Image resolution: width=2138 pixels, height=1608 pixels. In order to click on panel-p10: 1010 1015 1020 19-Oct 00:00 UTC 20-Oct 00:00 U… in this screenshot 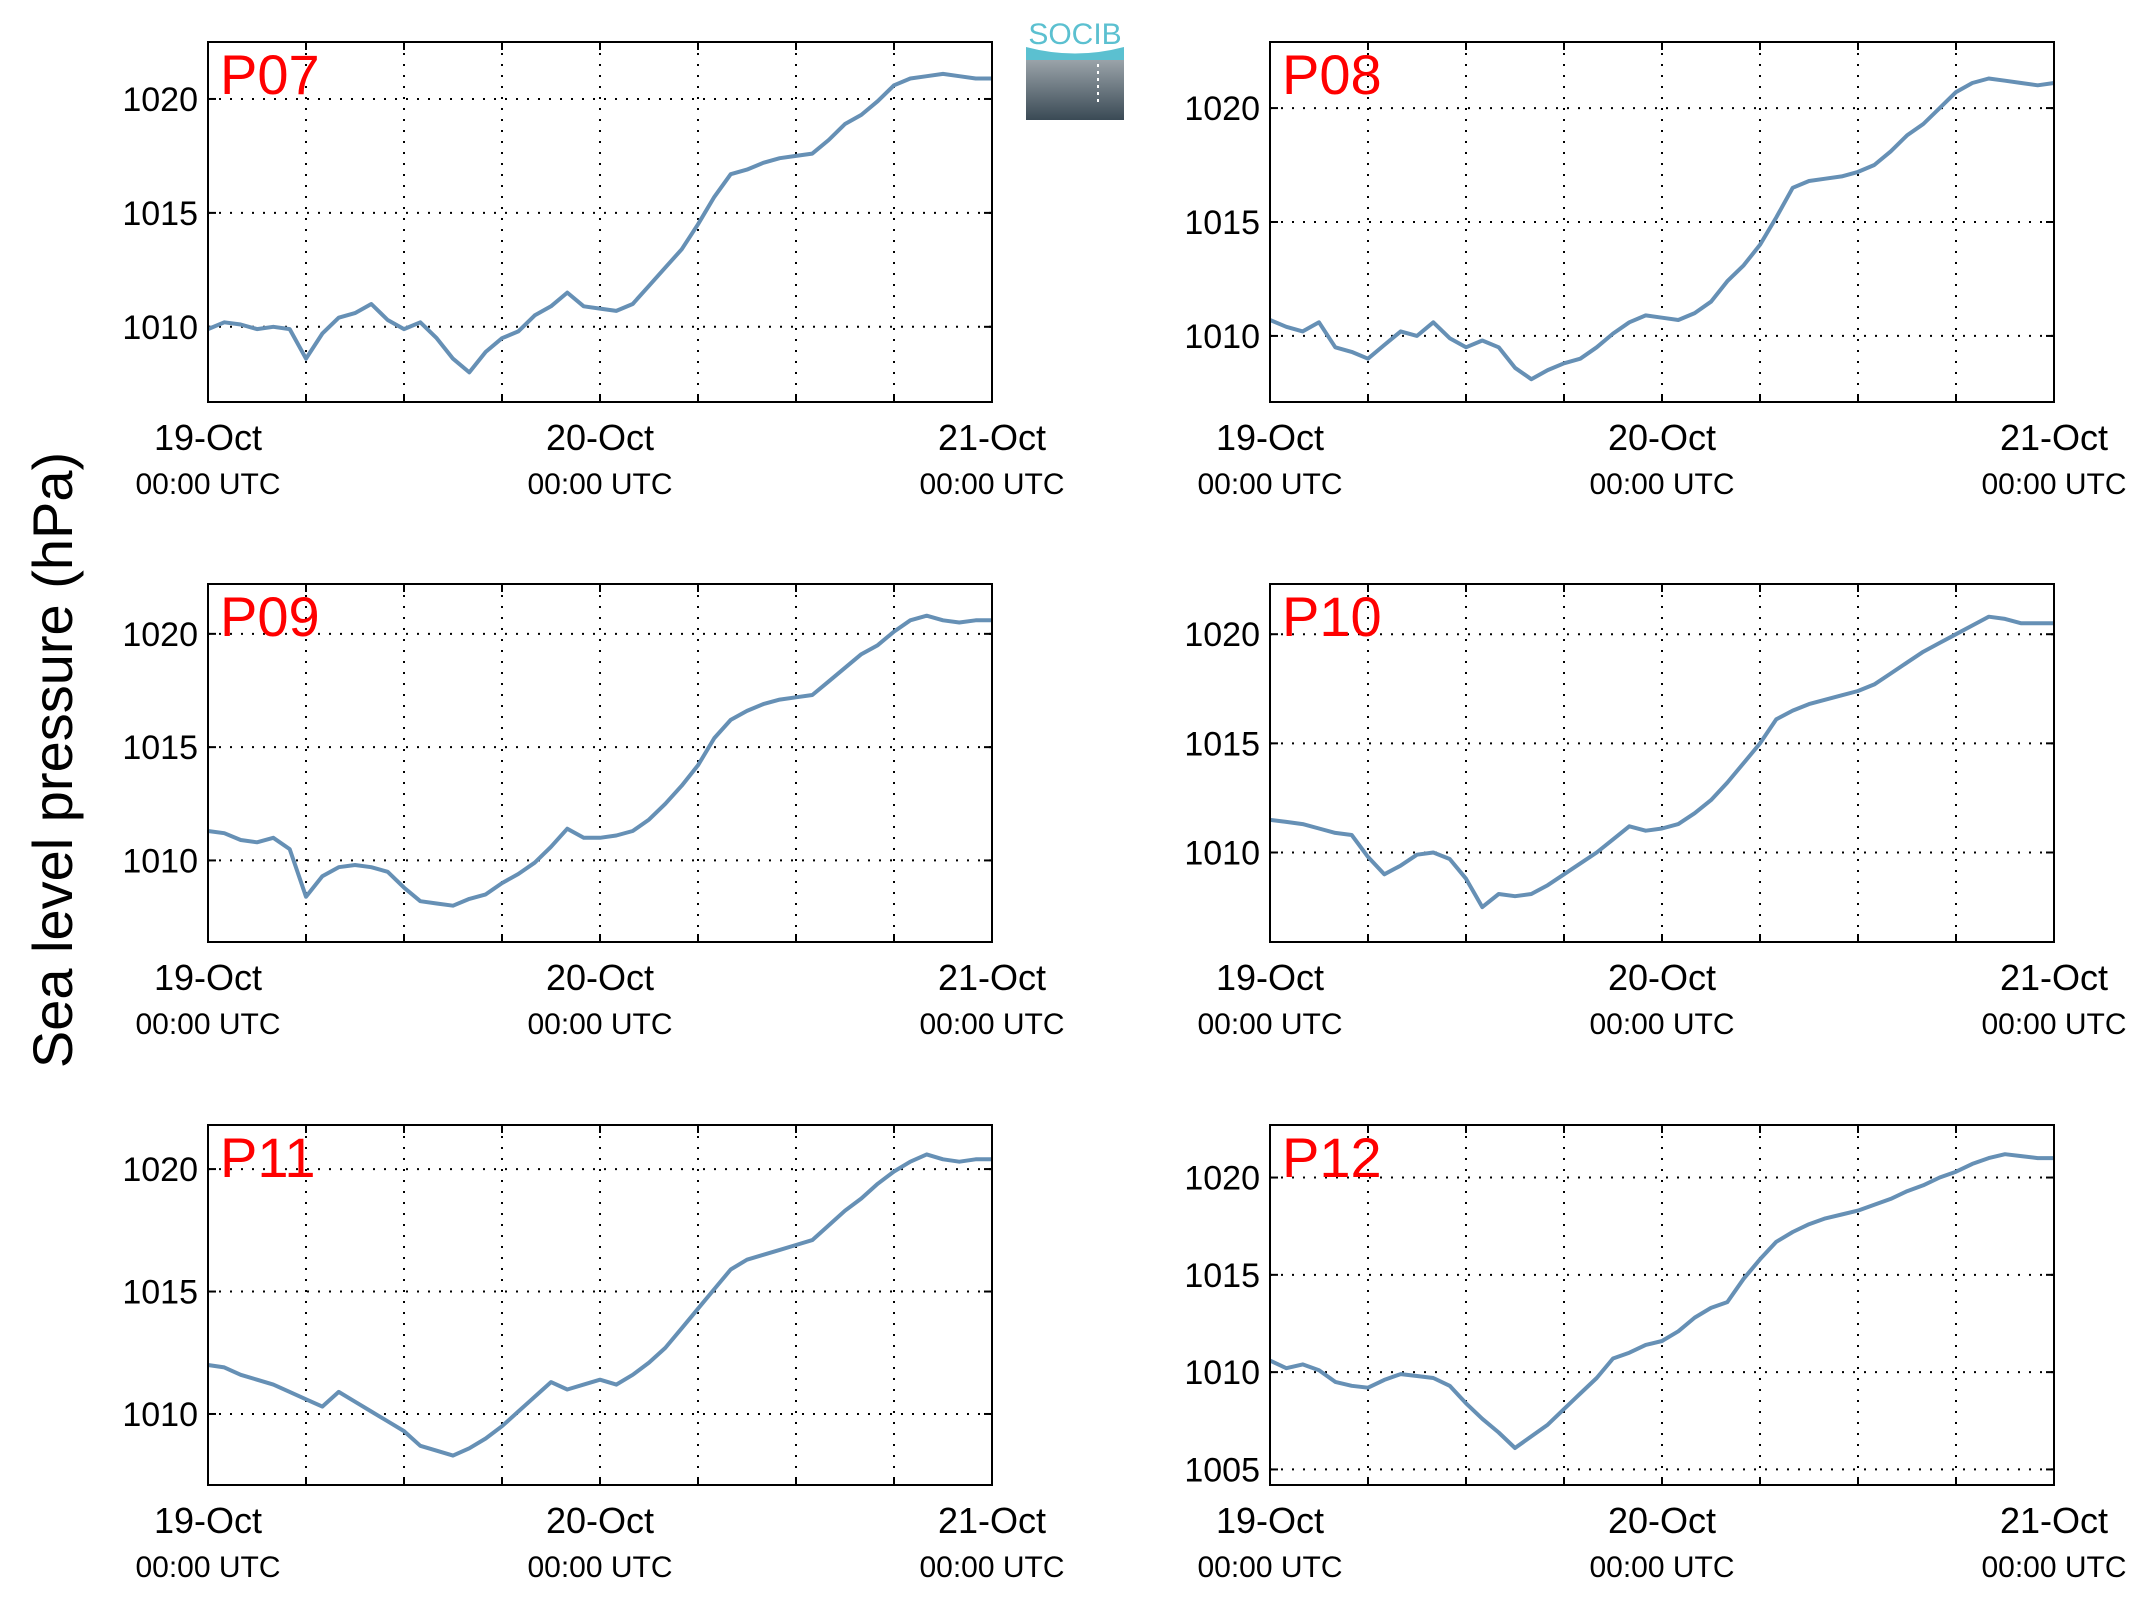, I will do `click(1655, 812)`.